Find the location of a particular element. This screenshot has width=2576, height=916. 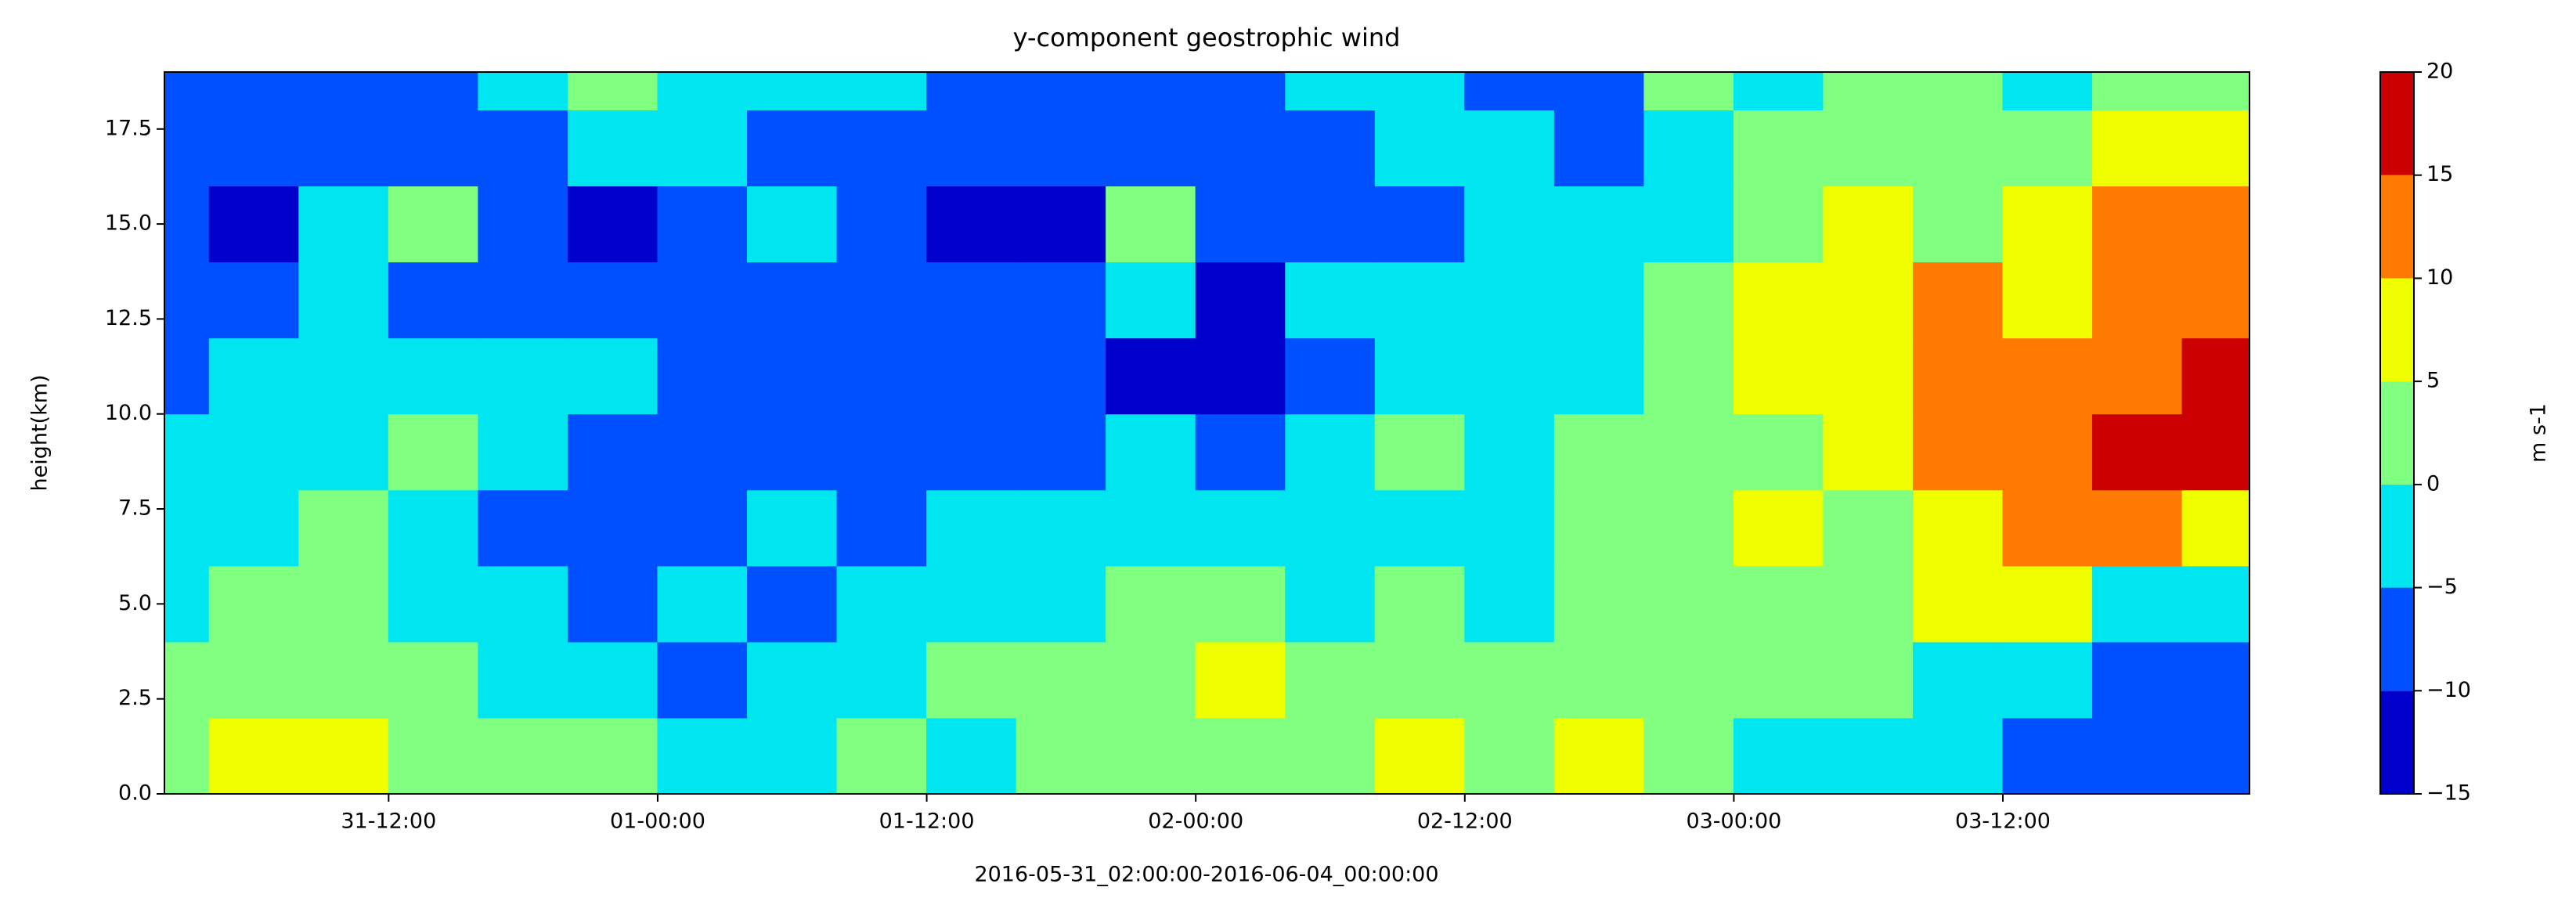

colorbar-tick-label: 10 is located at coordinates (2439, 277).